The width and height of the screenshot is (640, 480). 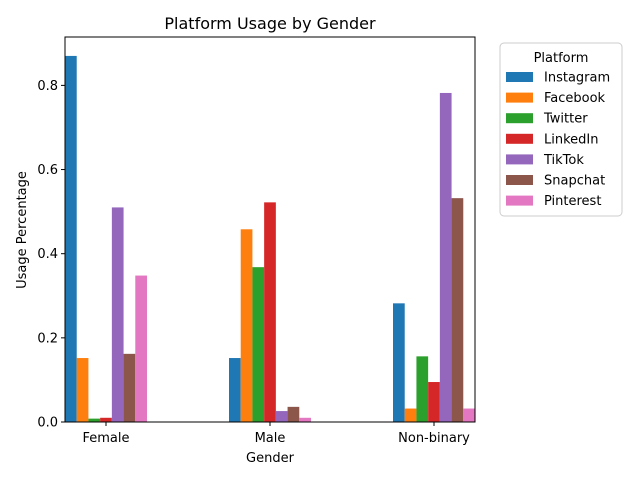 I want to click on bar-twitter-non-binary, so click(x=422, y=389).